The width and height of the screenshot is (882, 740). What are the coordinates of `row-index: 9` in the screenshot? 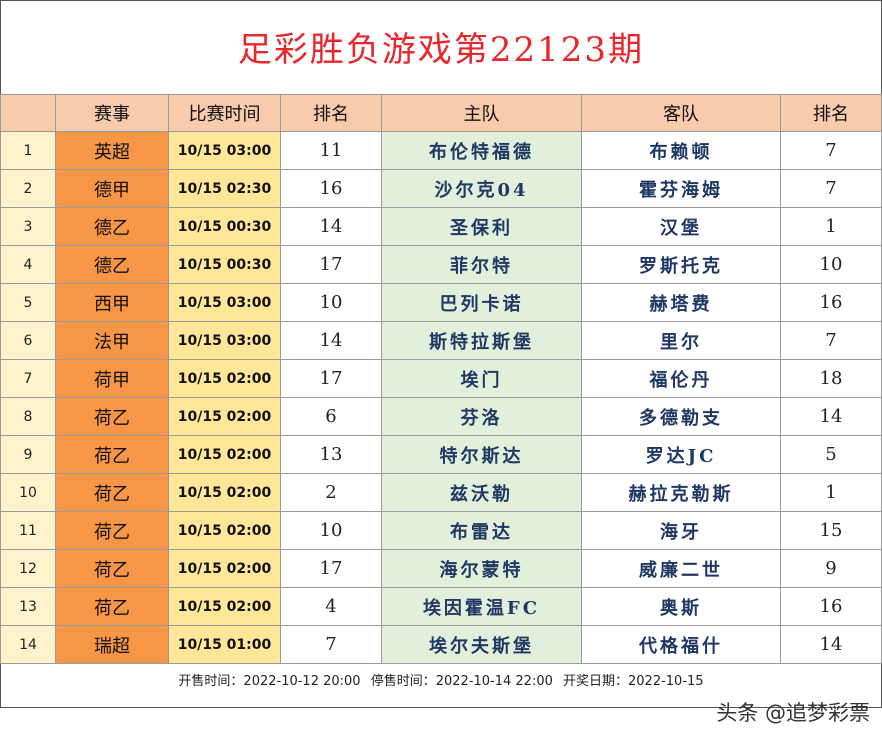 It's located at (28, 454).